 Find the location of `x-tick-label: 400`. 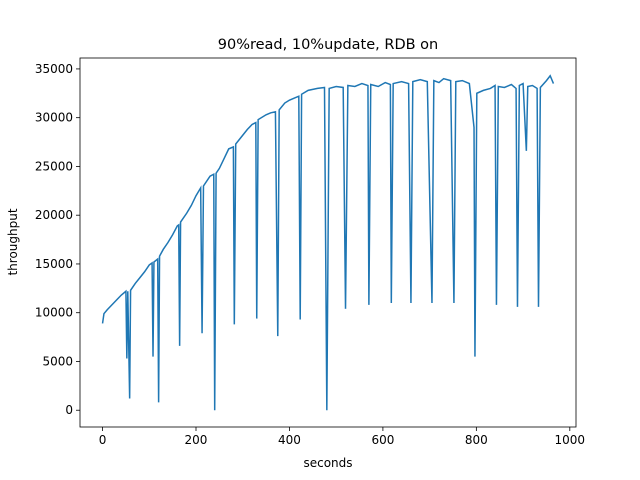

x-tick-label: 400 is located at coordinates (289, 440).